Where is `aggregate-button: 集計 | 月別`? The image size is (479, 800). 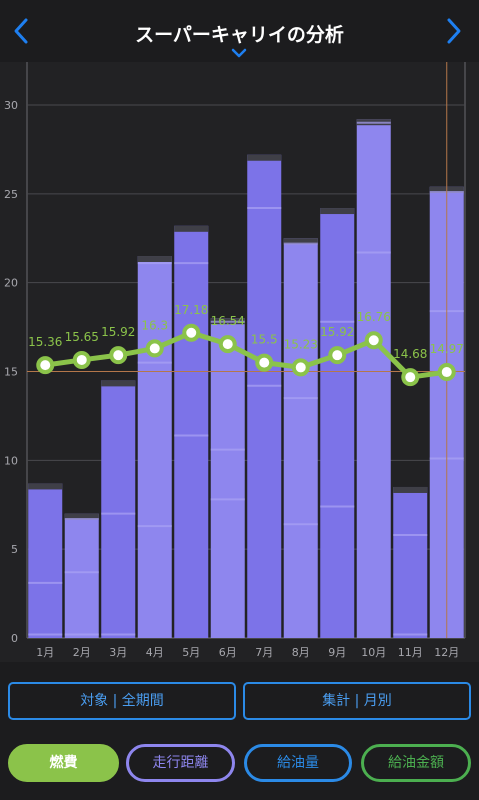
aggregate-button: 集計 | 月別 is located at coordinates (357, 701).